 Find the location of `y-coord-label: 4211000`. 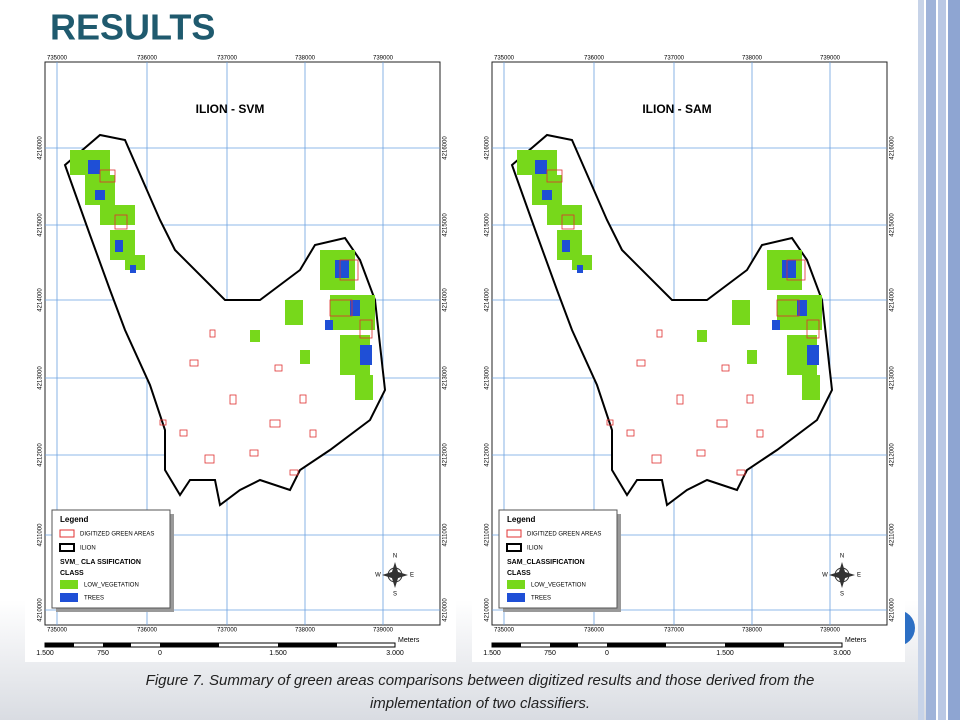

y-coord-label: 4211000 is located at coordinates (488, 535).